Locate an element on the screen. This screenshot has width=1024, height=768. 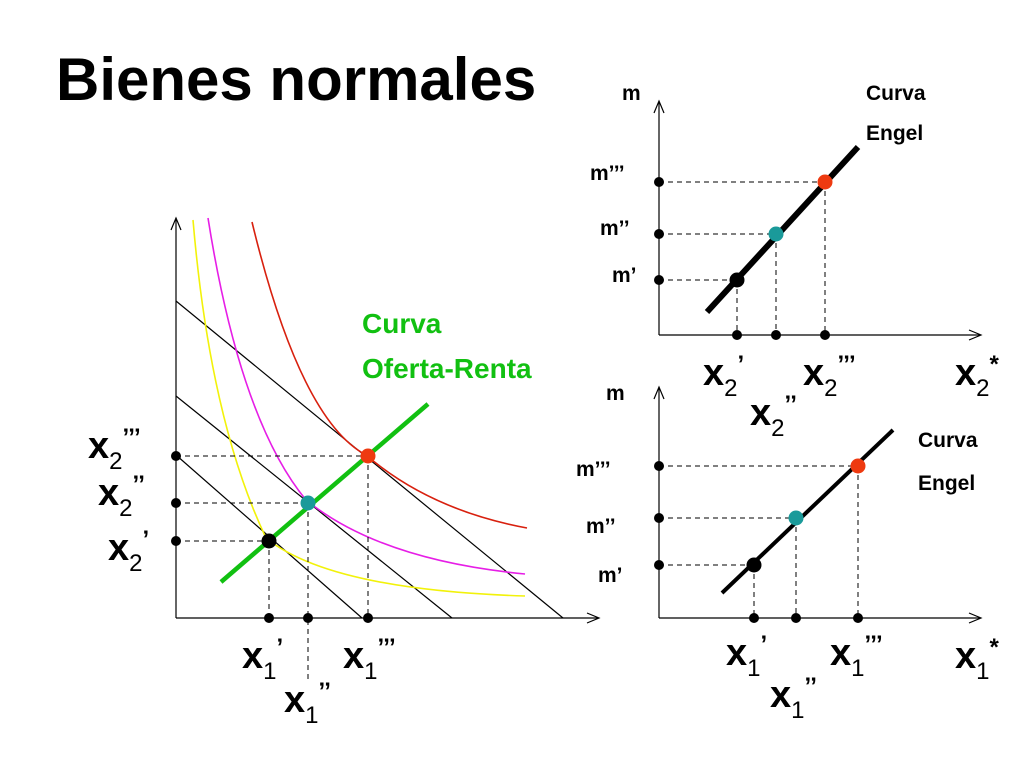
engel-bottom-tick-dot-x-triple is located at coordinates (858, 618).